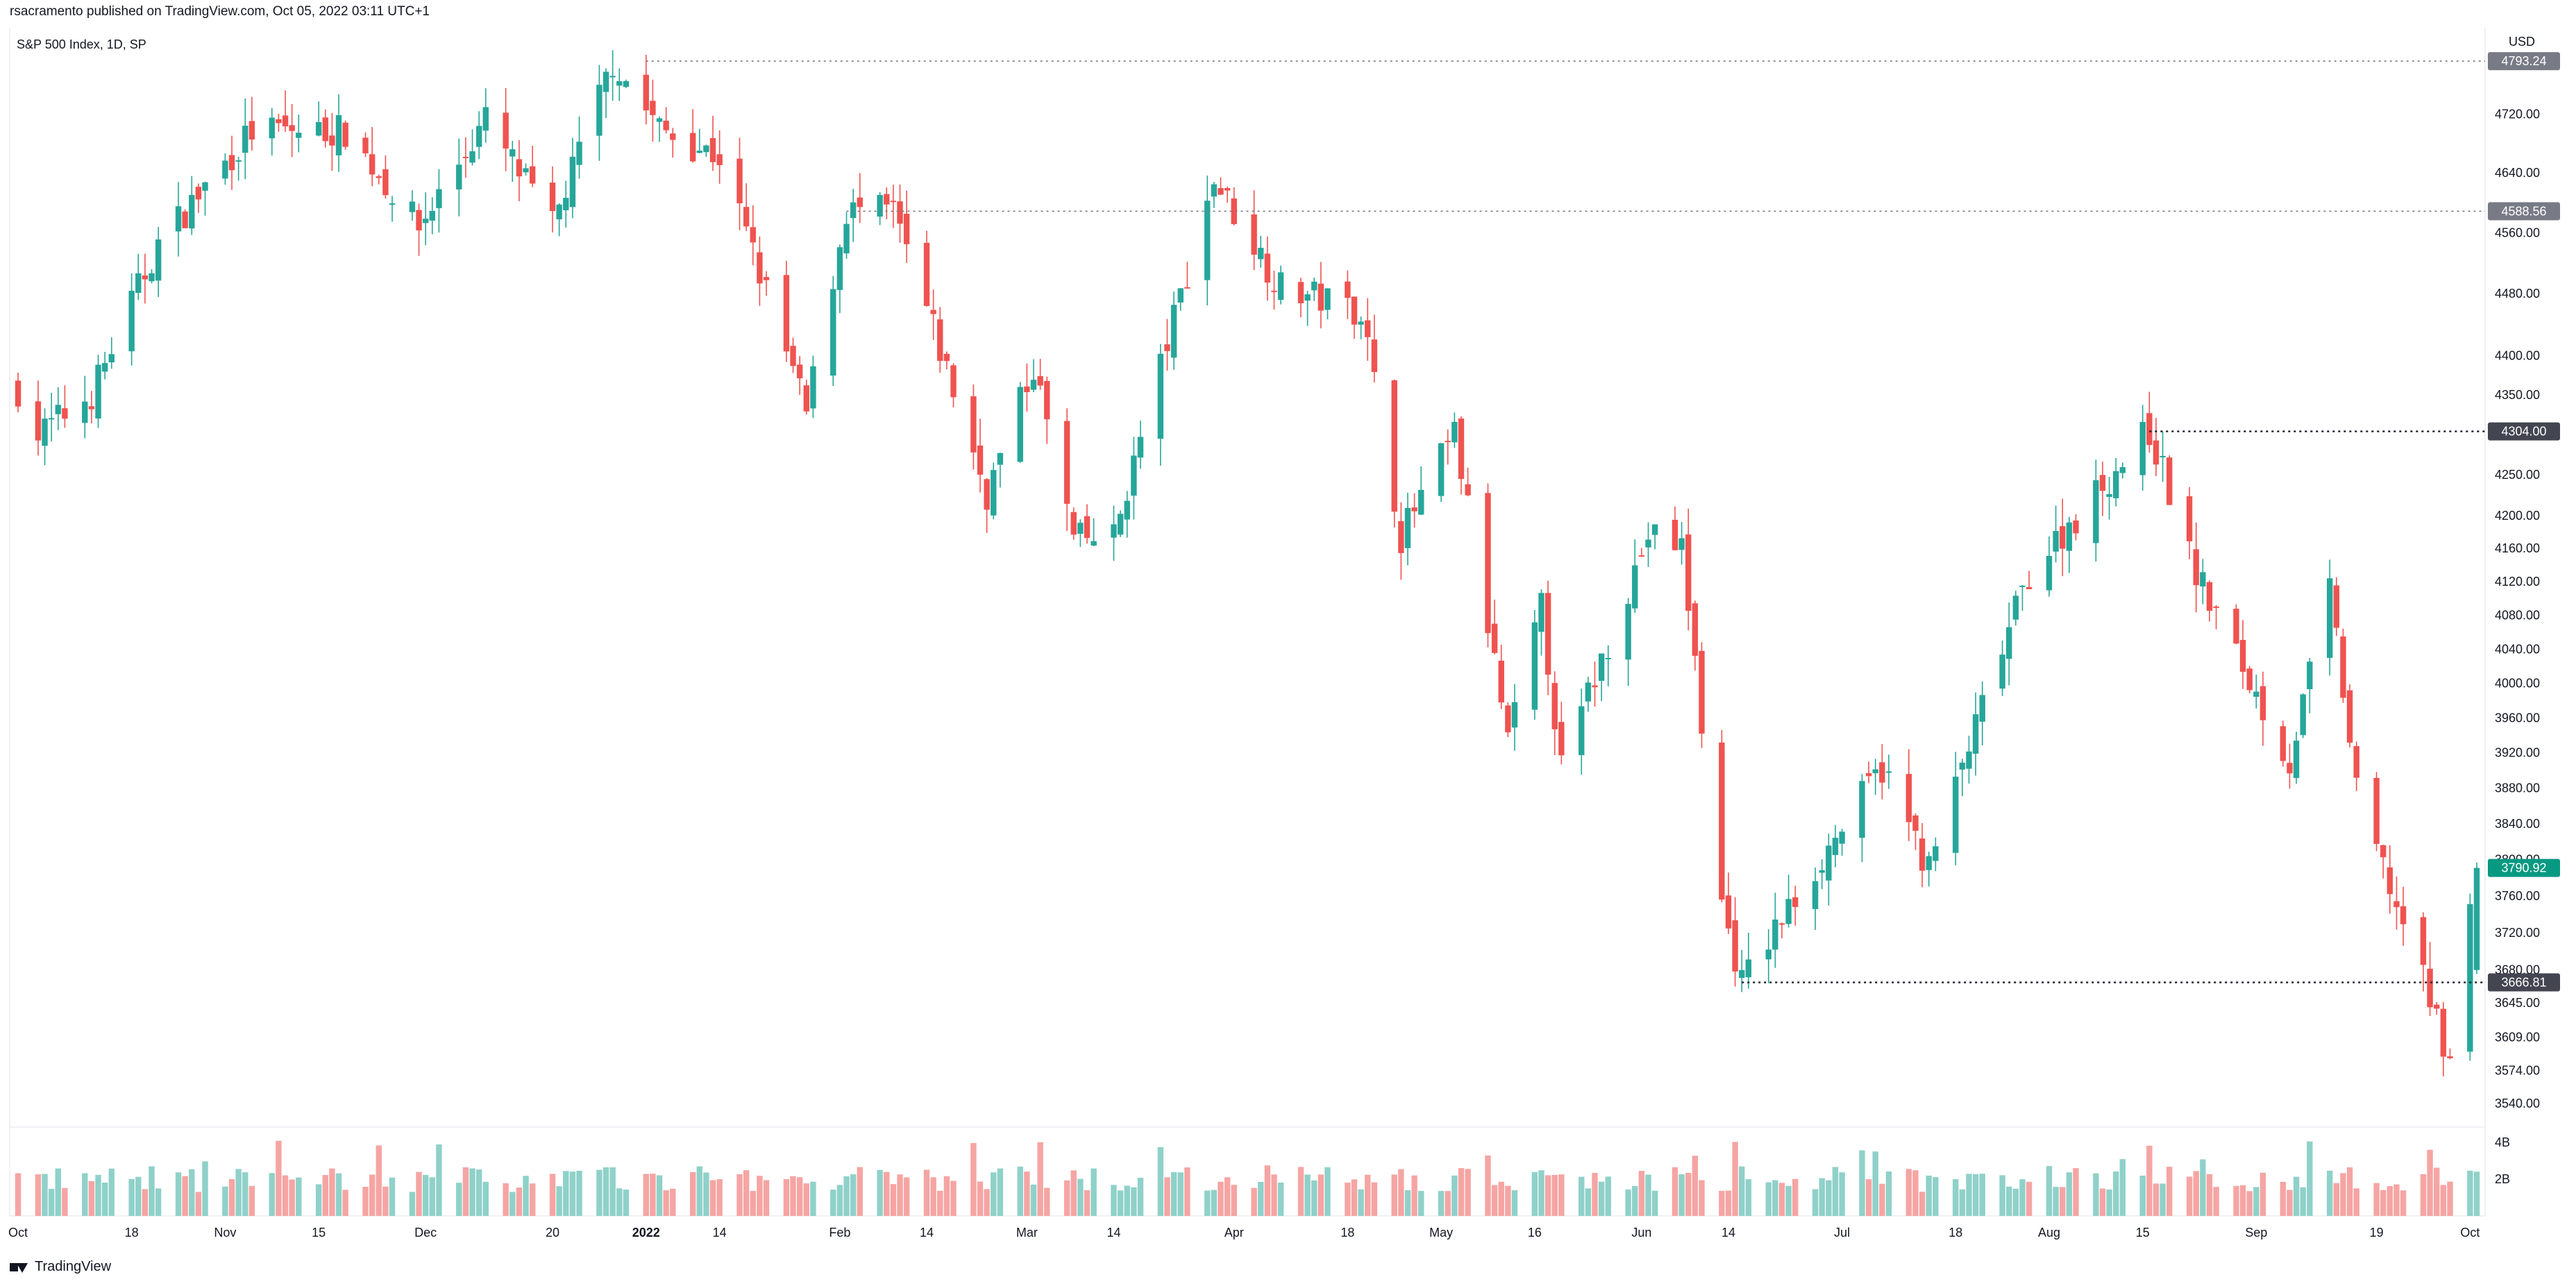  Describe the element at coordinates (2517, 684) in the screenshot. I see `y-tick-label: 4000.00` at that location.